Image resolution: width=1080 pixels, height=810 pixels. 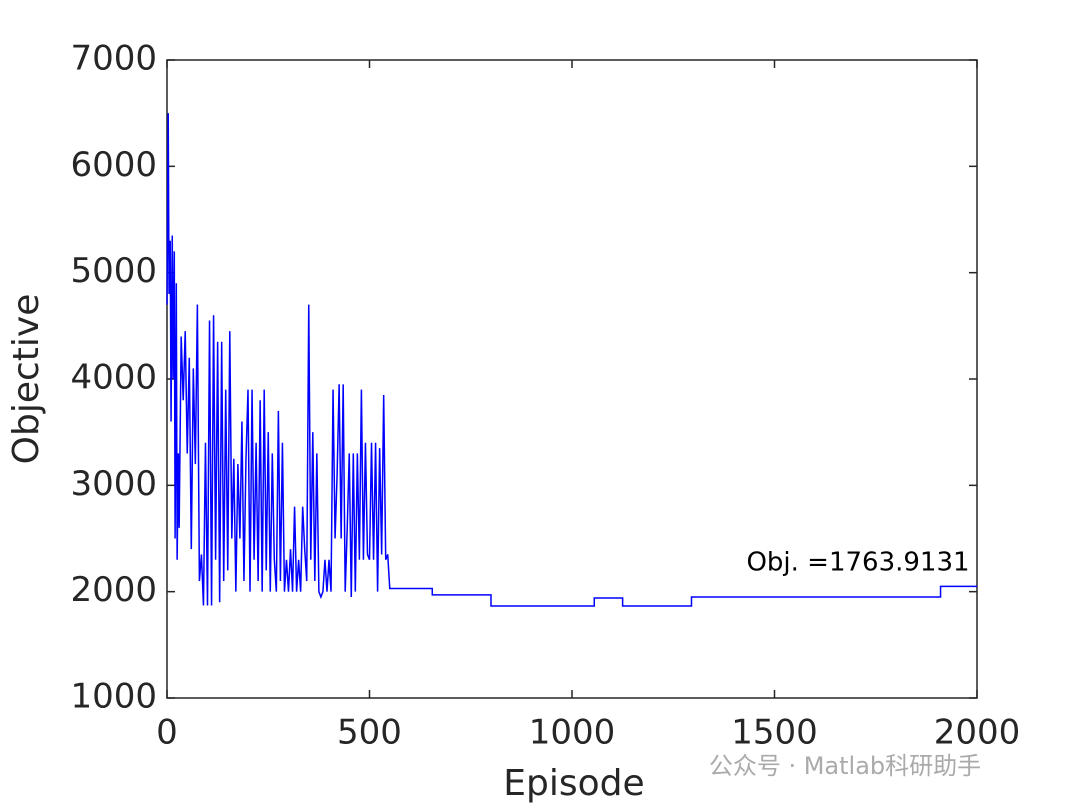 What do you see at coordinates (573, 783) in the screenshot?
I see `x-axis-label: Episode` at bounding box center [573, 783].